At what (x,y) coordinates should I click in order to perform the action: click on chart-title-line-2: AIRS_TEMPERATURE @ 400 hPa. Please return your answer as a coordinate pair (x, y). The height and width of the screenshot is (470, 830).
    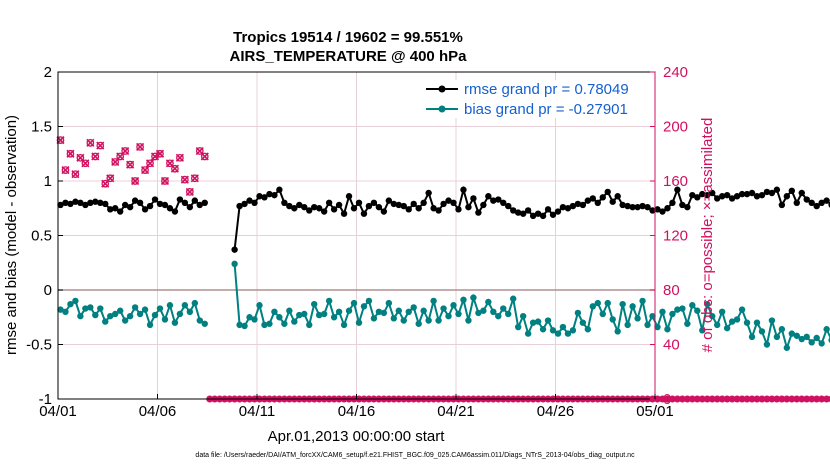
    Looking at the image, I should click on (349, 56).